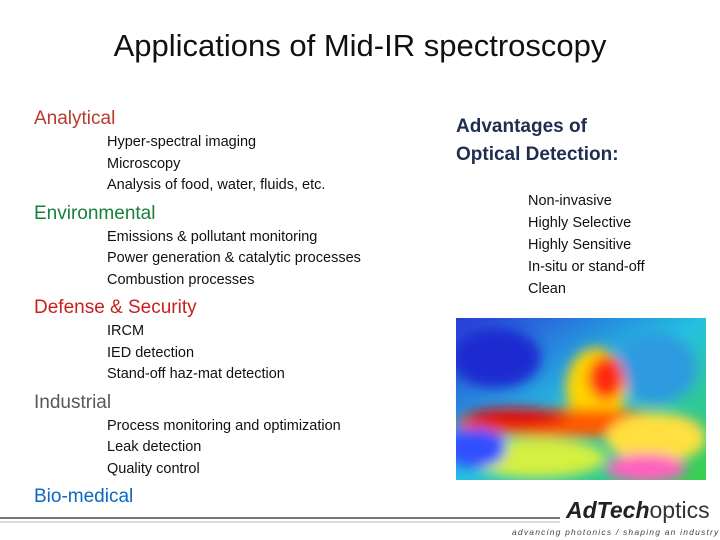 This screenshot has width=720, height=540. Describe the element at coordinates (581, 399) in the screenshot. I see `thermal-image` at that location.